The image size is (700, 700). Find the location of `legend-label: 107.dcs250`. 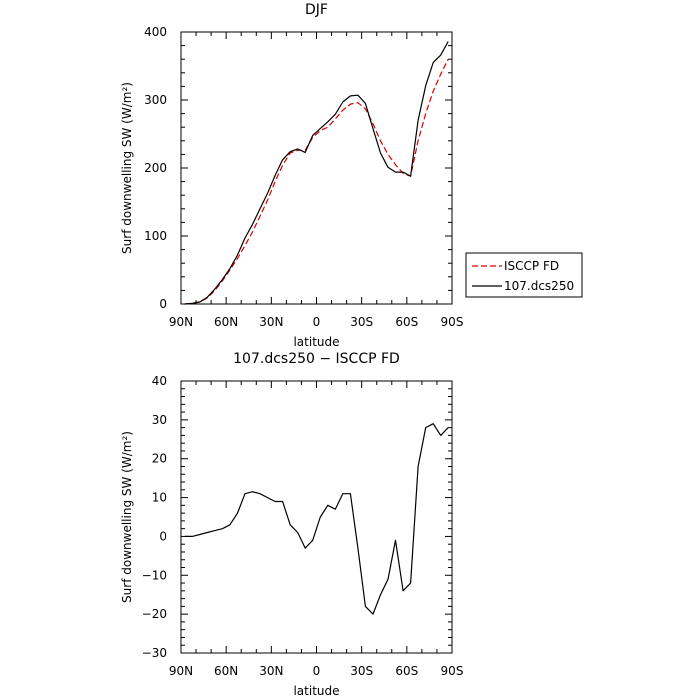

legend-label: 107.dcs250 is located at coordinates (539, 286).